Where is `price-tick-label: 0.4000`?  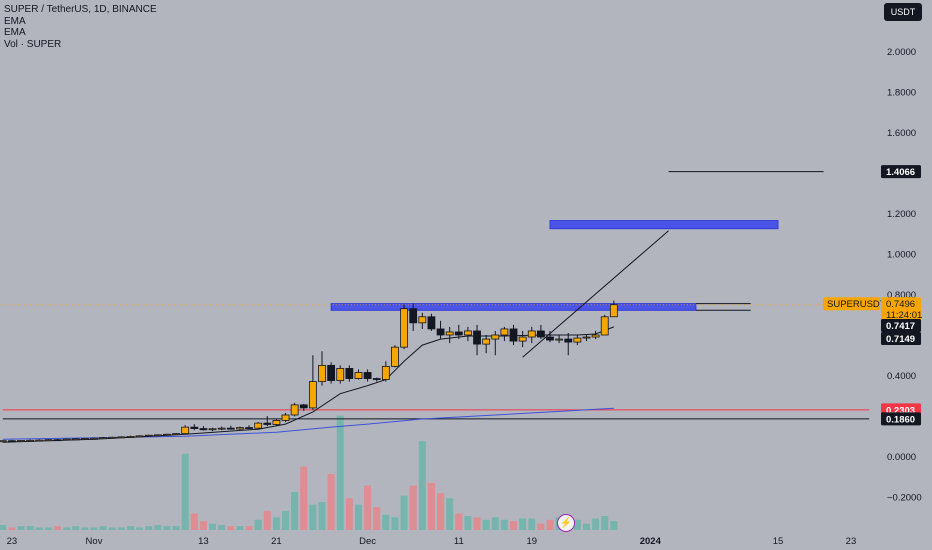 price-tick-label: 0.4000 is located at coordinates (901, 376).